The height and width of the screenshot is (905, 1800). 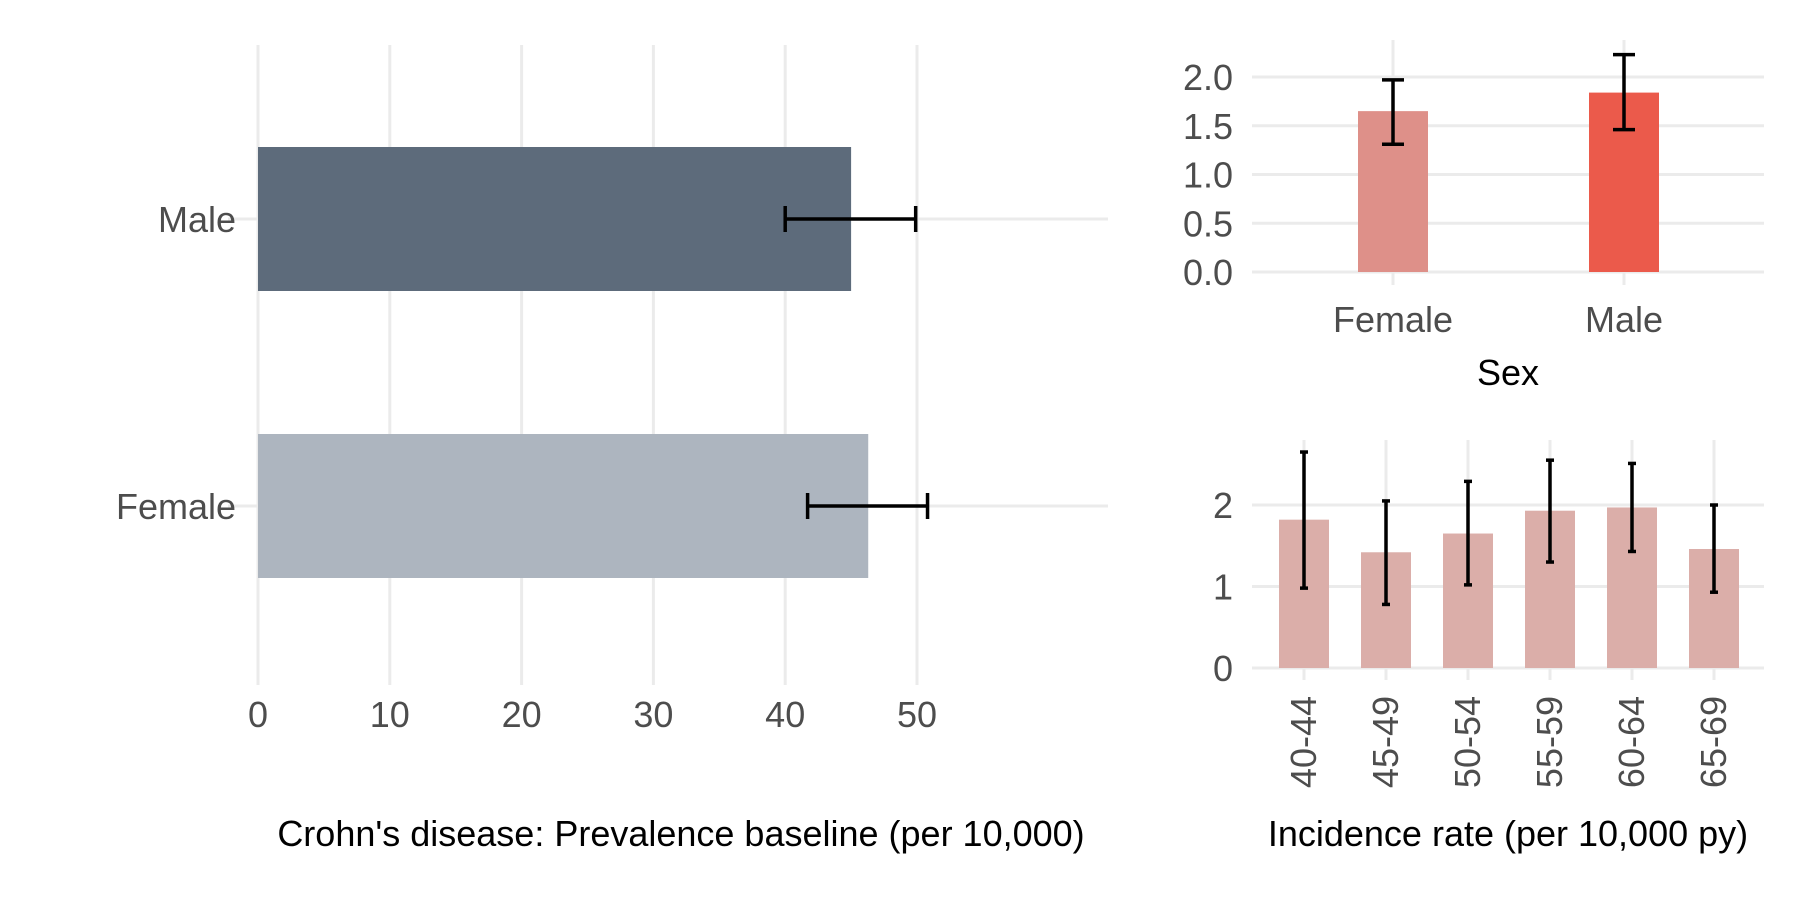 I want to click on bar-male, so click(x=555, y=219).